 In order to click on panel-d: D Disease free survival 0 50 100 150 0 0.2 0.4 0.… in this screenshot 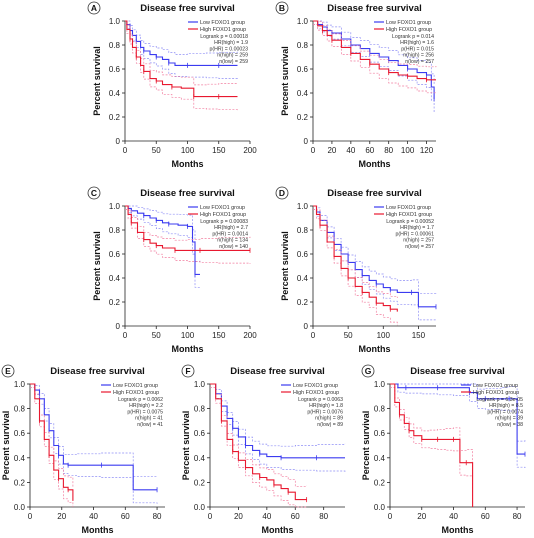, I will do `click(356, 270)`.